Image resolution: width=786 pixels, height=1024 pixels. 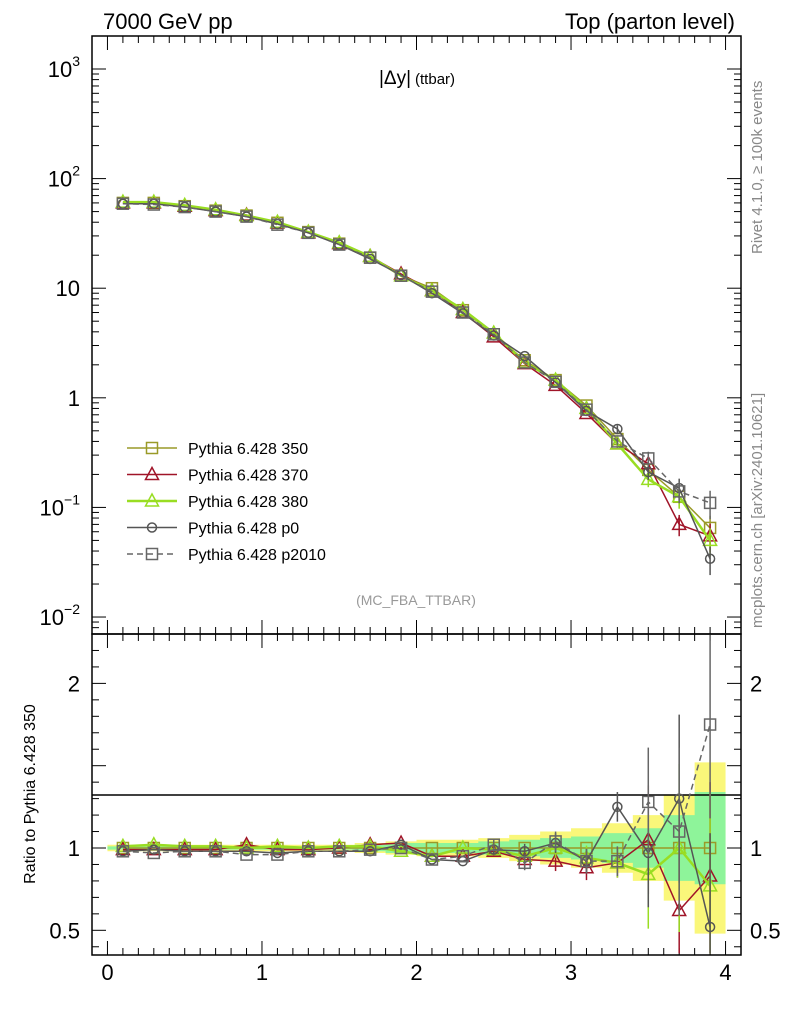 I want to click on legend-item: Pythia 6.428 p0, so click(x=213, y=529).